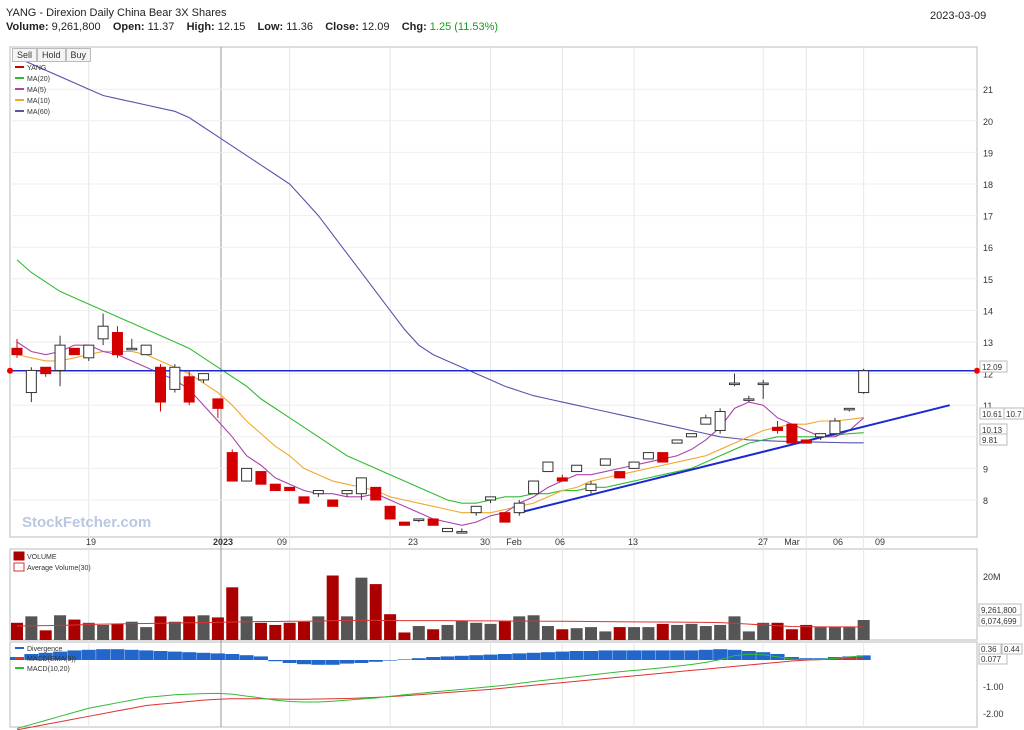 The height and width of the screenshot is (730, 1024). What do you see at coordinates (48, 669) in the screenshot?
I see `macd-legend-label: MACD(10,20)` at bounding box center [48, 669].